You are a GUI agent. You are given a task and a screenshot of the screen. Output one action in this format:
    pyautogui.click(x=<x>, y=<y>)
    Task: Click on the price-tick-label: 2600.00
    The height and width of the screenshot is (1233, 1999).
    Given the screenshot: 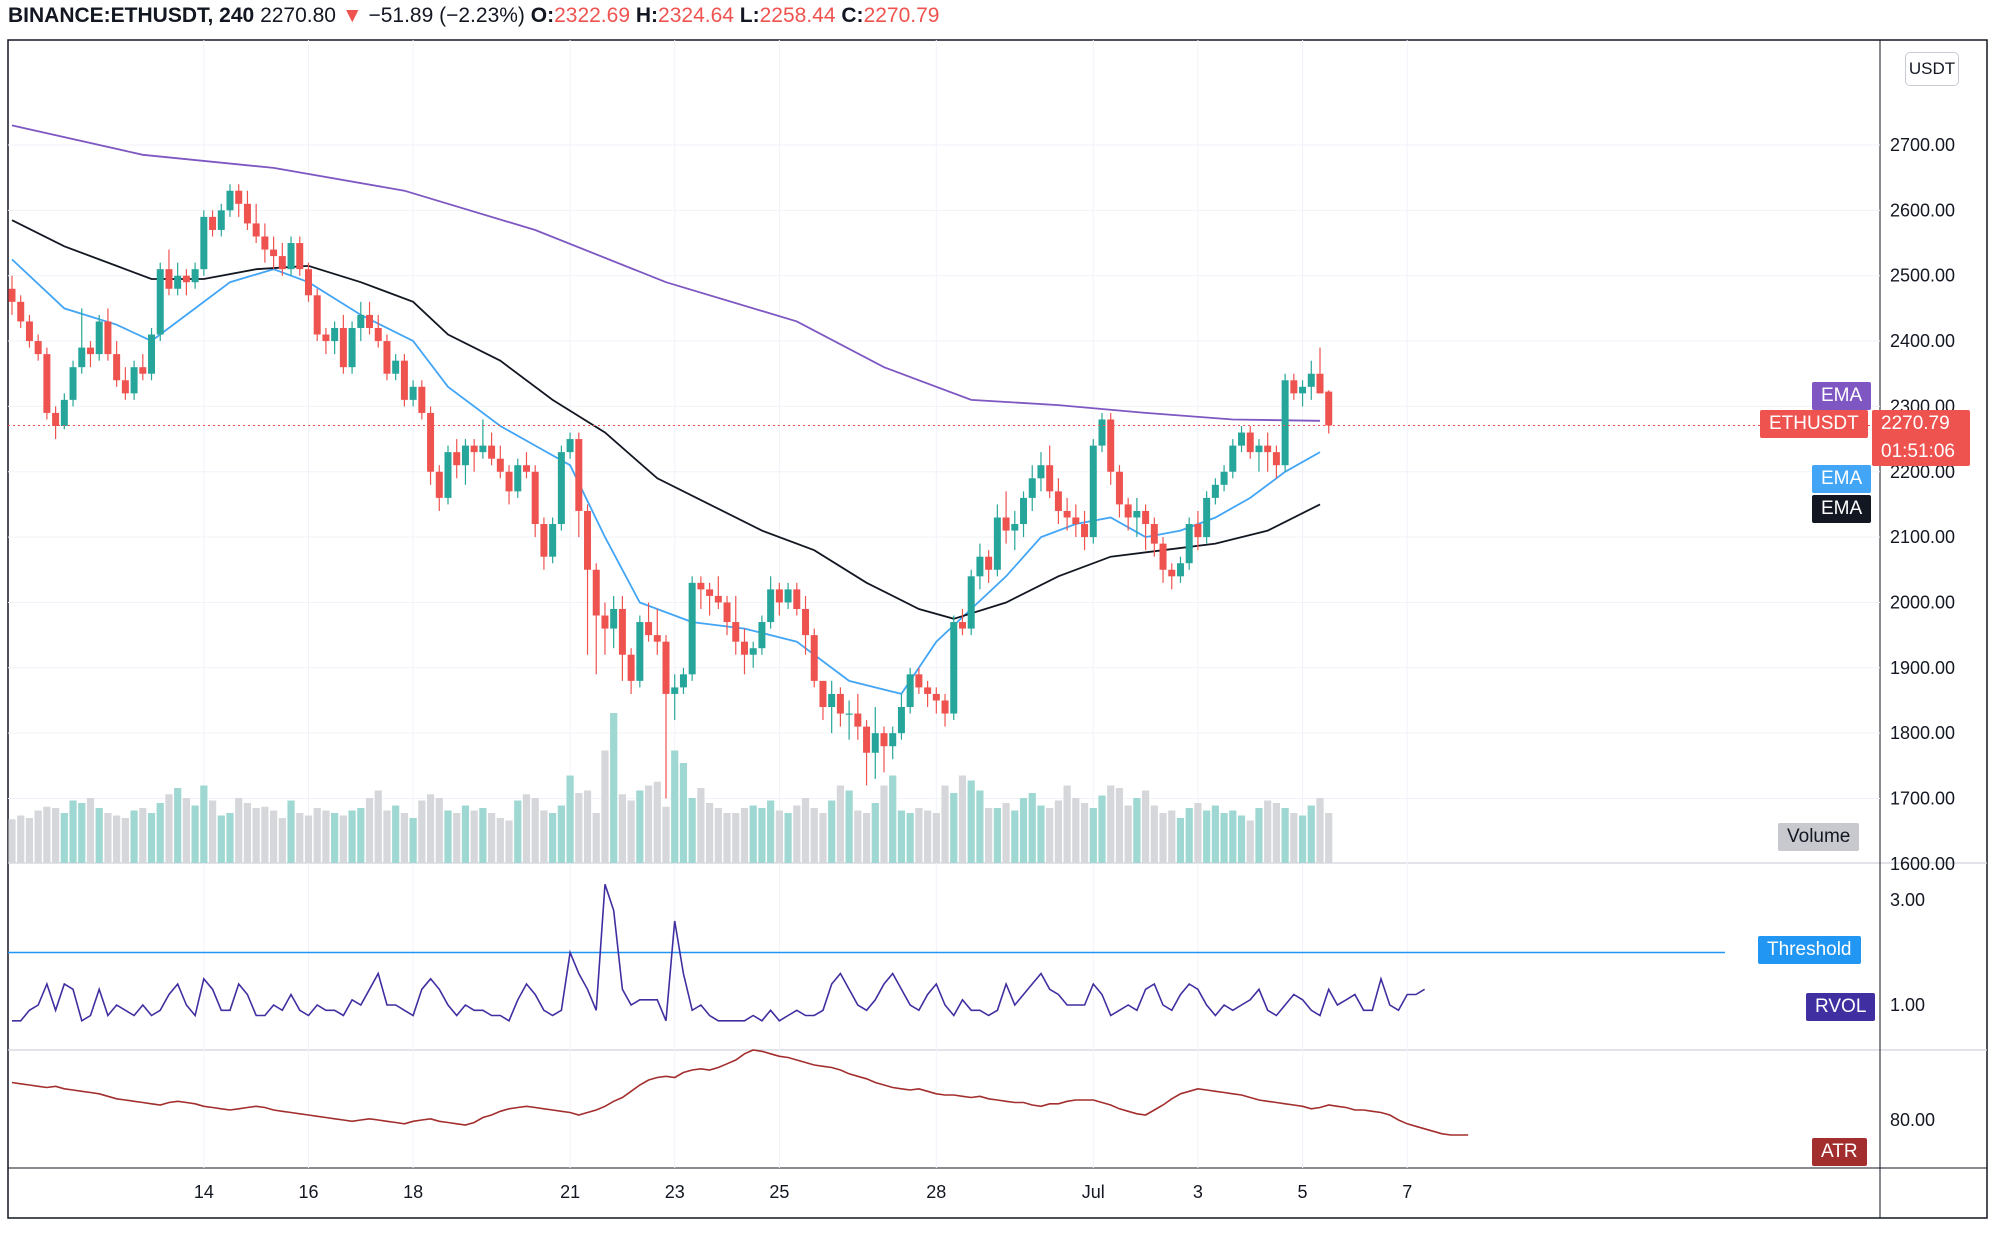 What is the action you would take?
    pyautogui.click(x=1922, y=210)
    